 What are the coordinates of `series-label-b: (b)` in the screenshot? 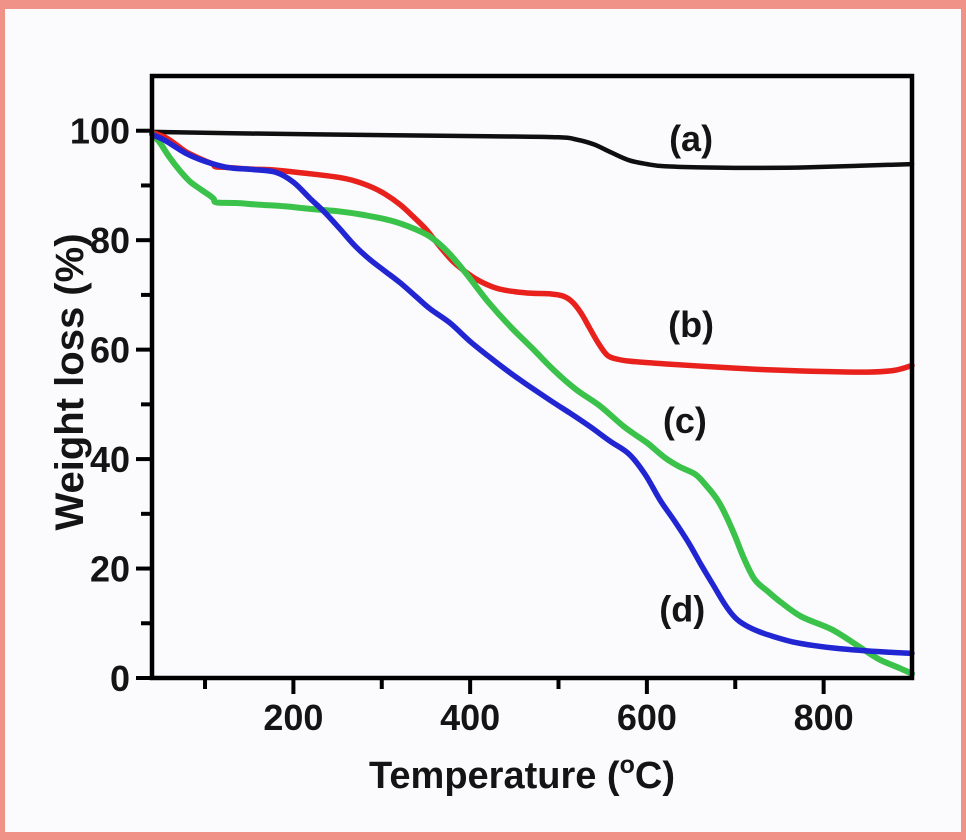 It's located at (691, 324).